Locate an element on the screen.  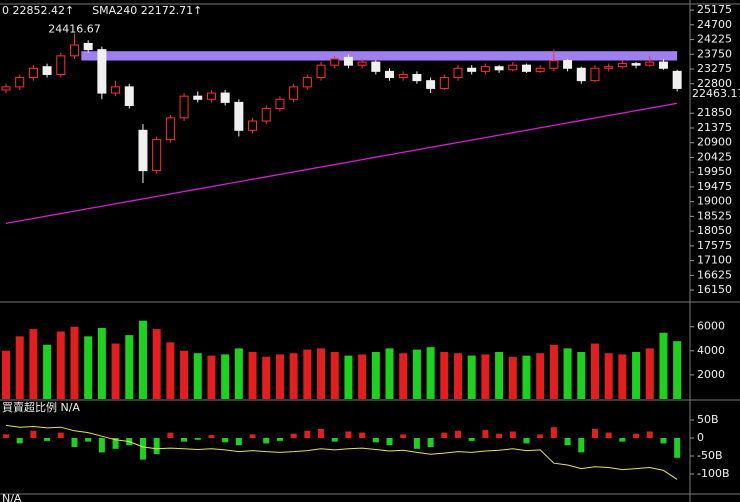
resistance-zone is located at coordinates (379, 56).